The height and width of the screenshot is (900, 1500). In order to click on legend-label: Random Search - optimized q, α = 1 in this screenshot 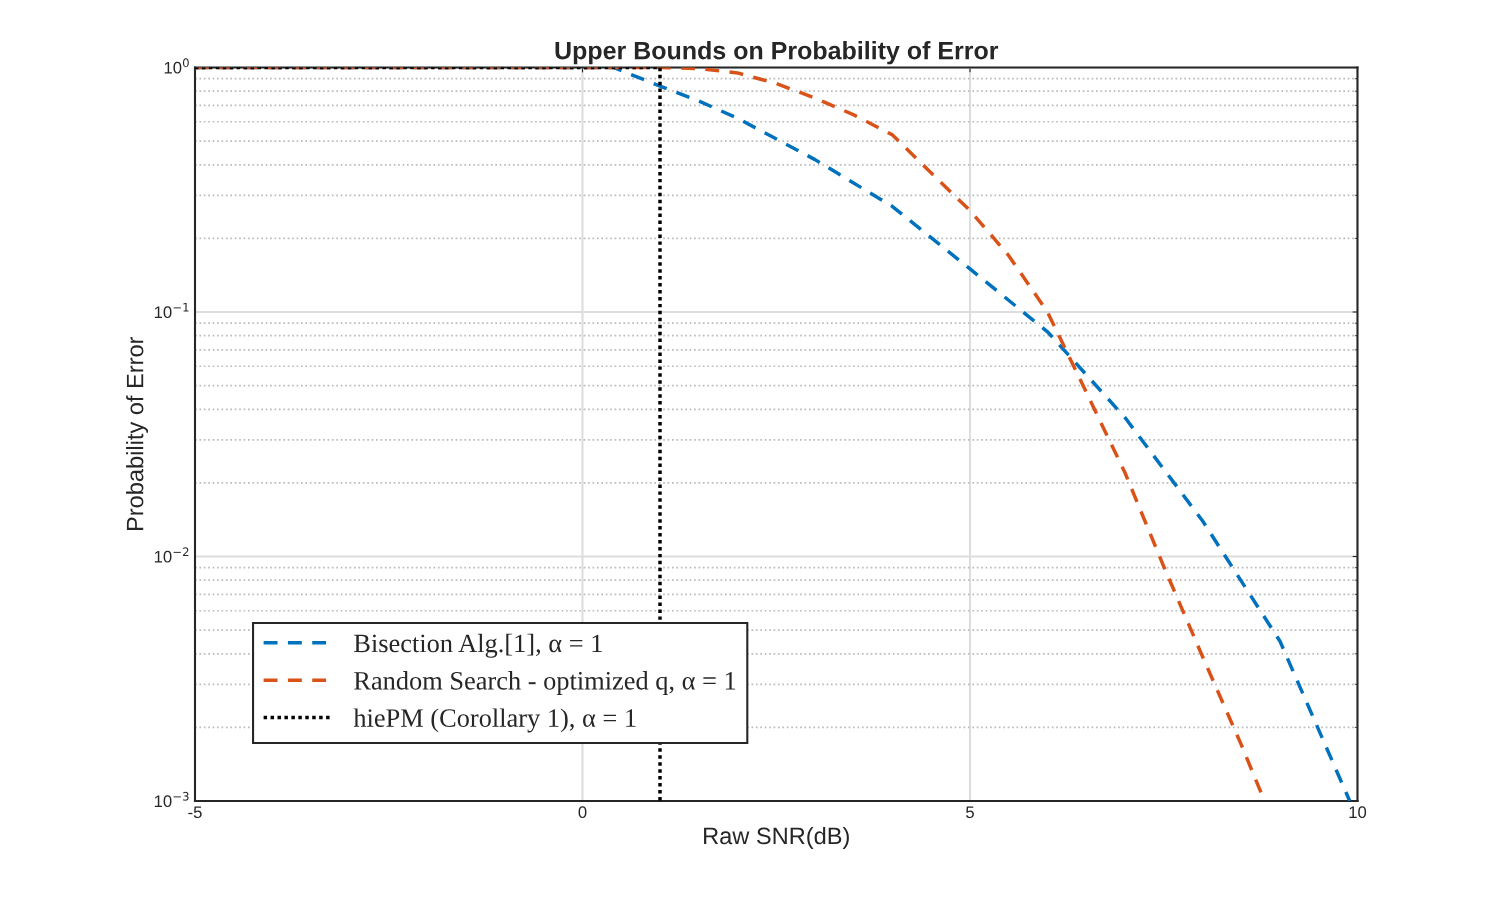, I will do `click(545, 683)`.